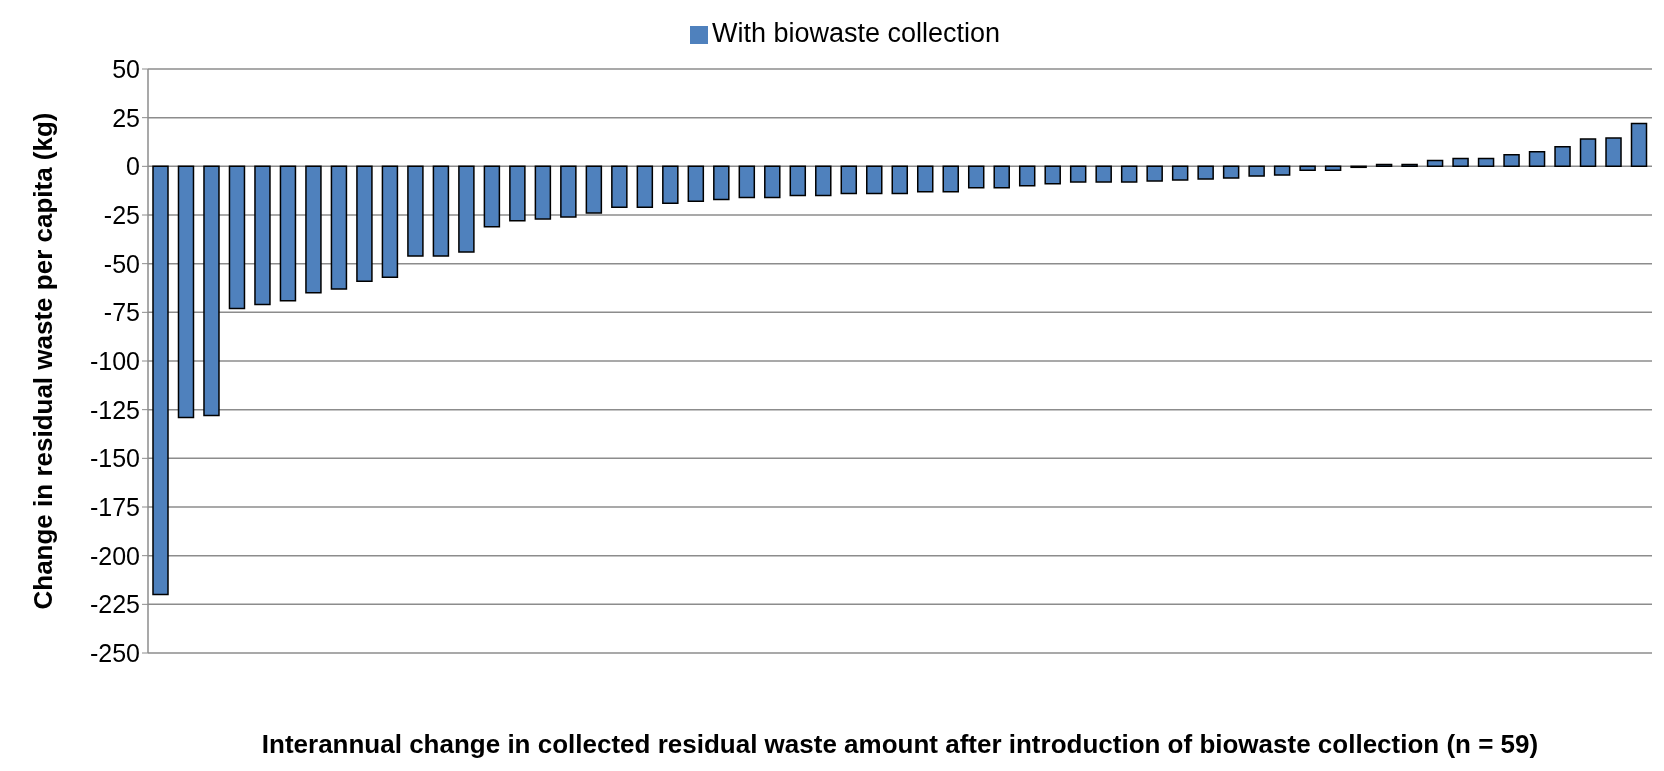 The height and width of the screenshot is (771, 1664). What do you see at coordinates (126, 117) in the screenshot?
I see `y-tick-label: 25` at bounding box center [126, 117].